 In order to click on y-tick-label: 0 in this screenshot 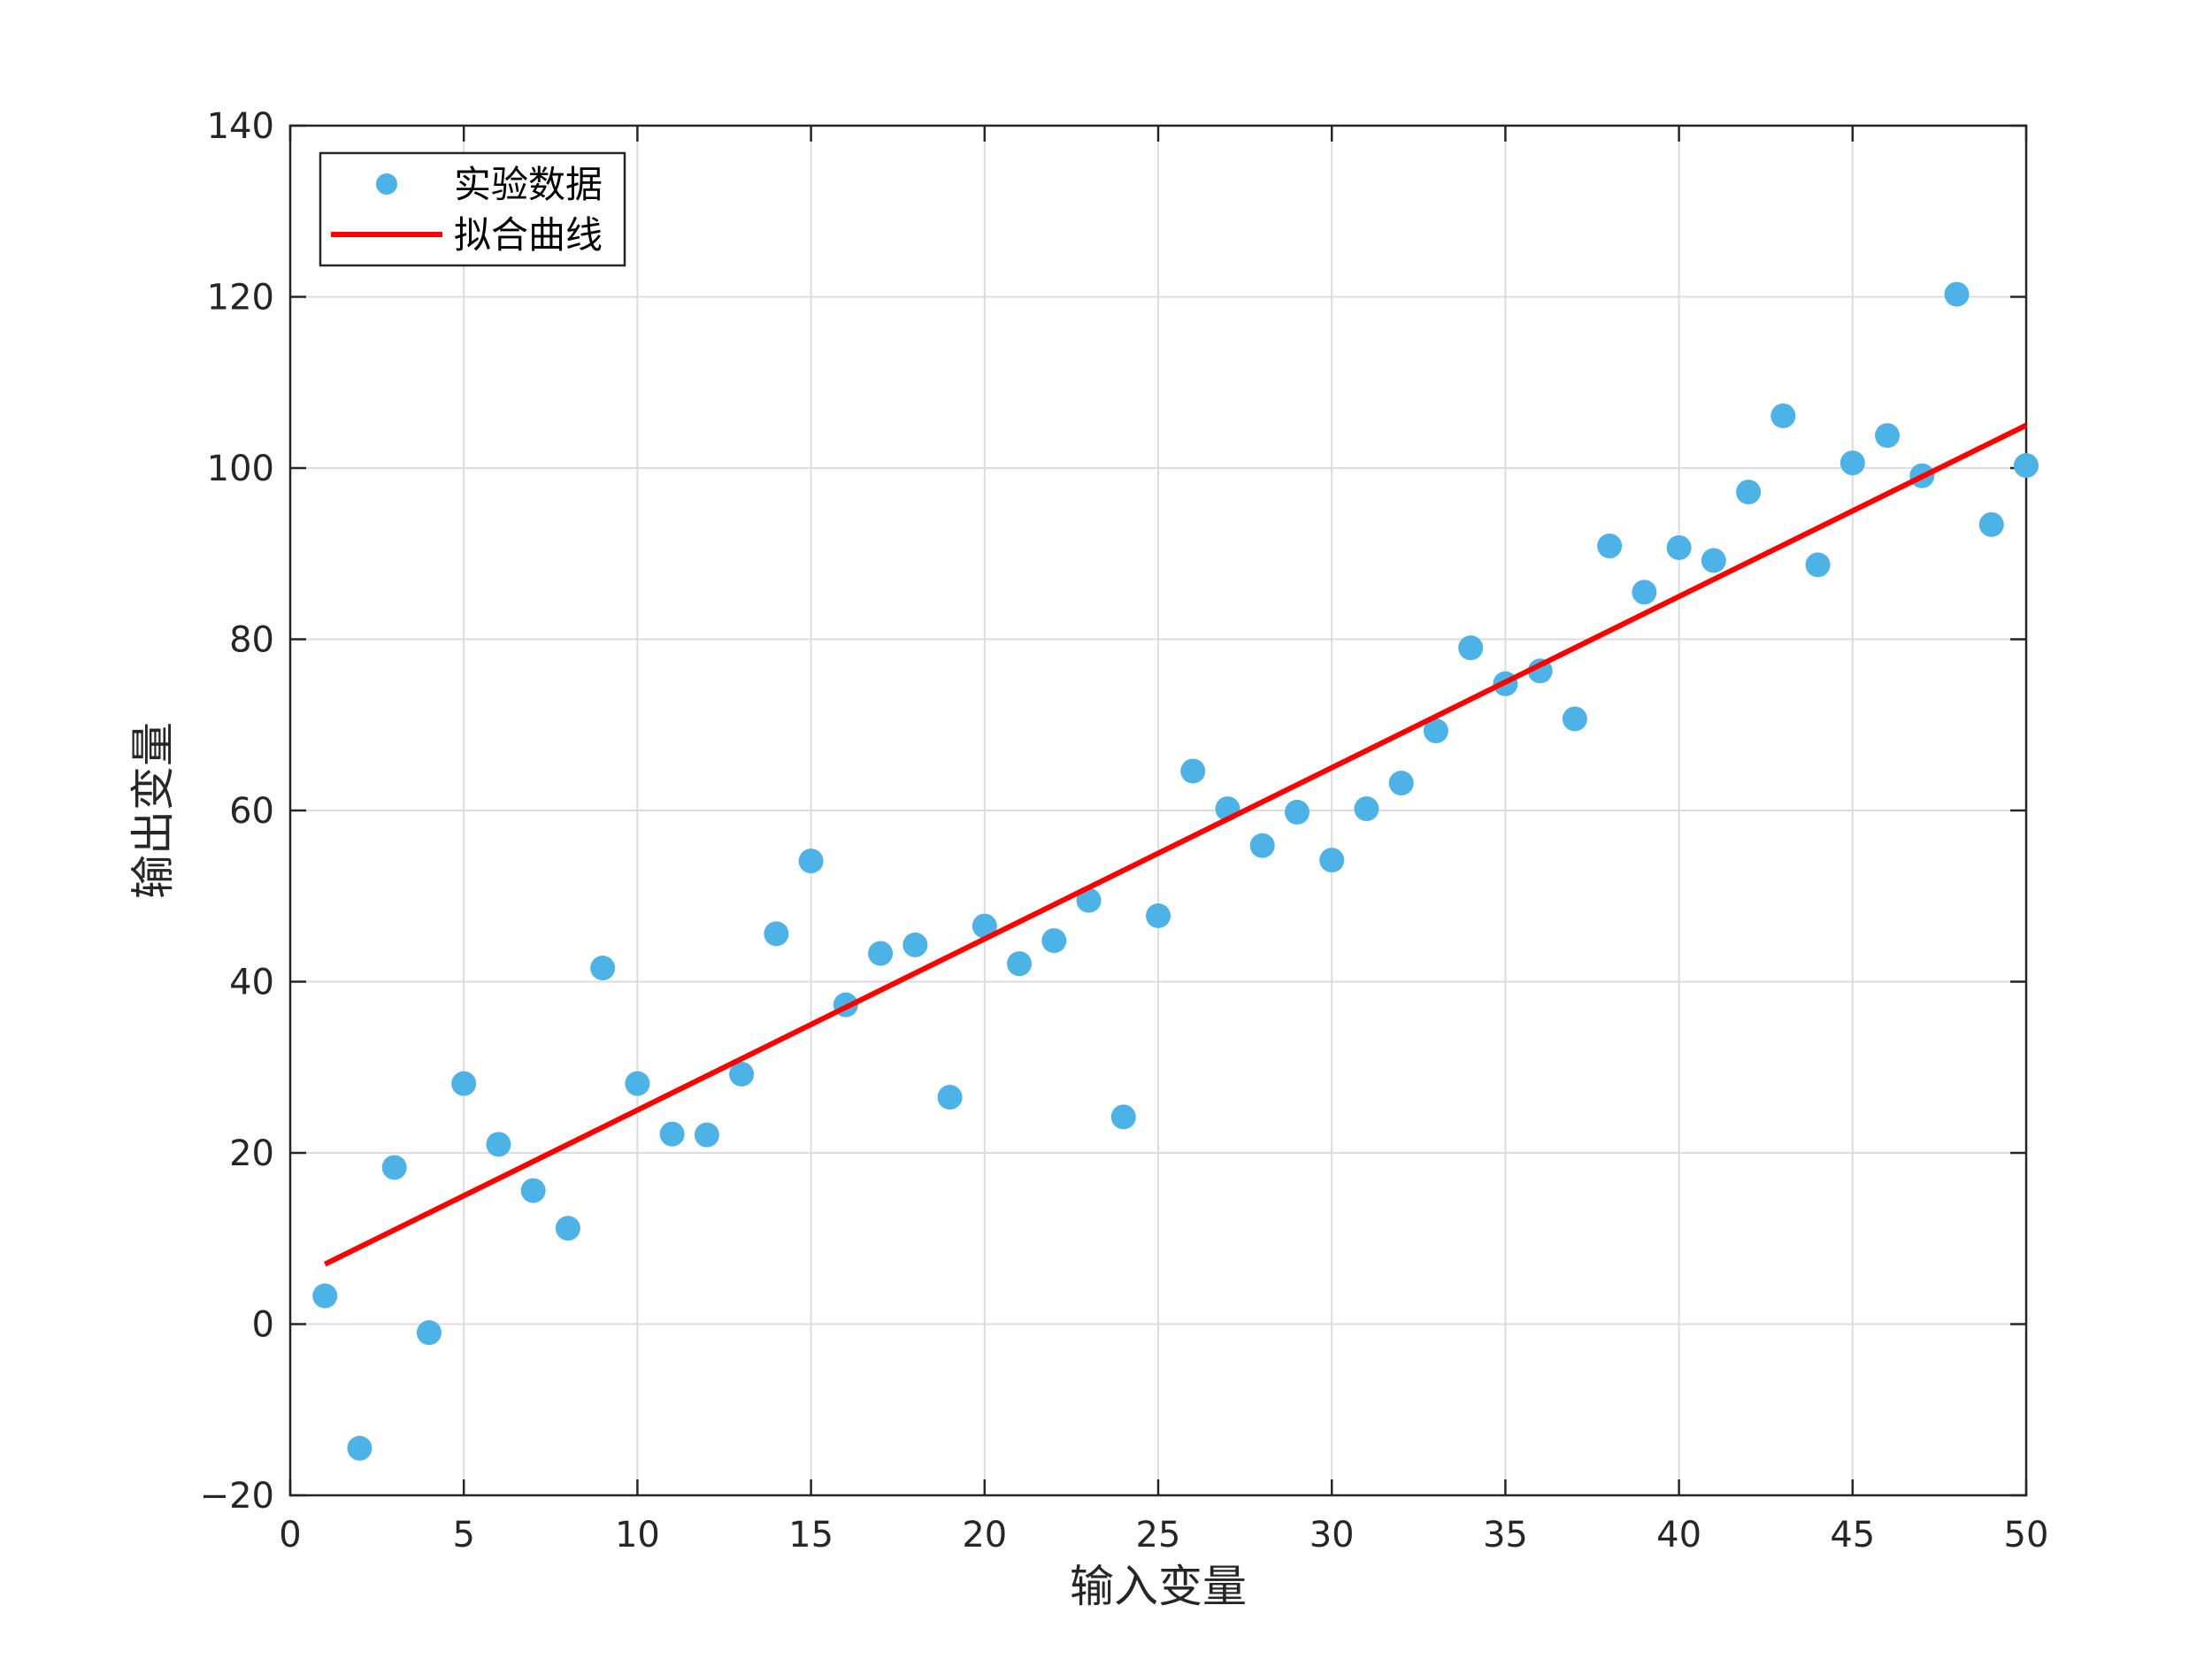, I will do `click(263, 1326)`.